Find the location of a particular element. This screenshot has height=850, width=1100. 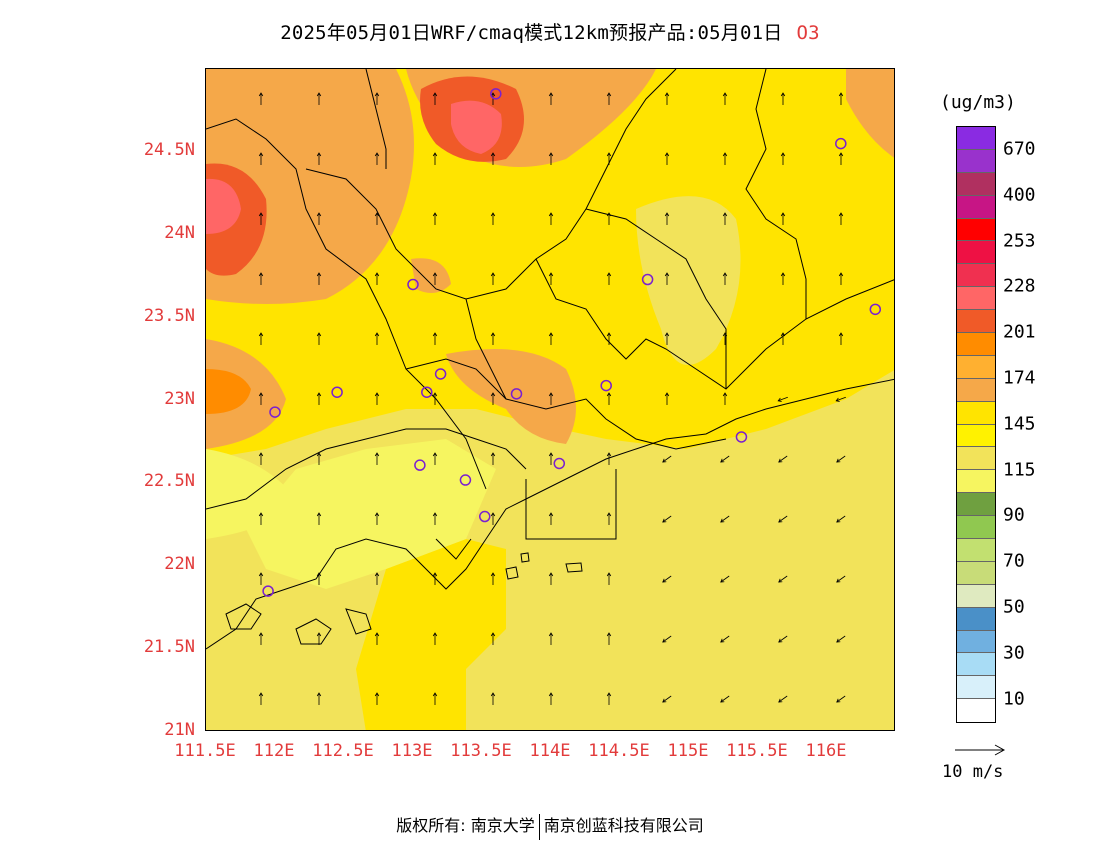

lon-tick-label: 115.5E is located at coordinates (757, 751).